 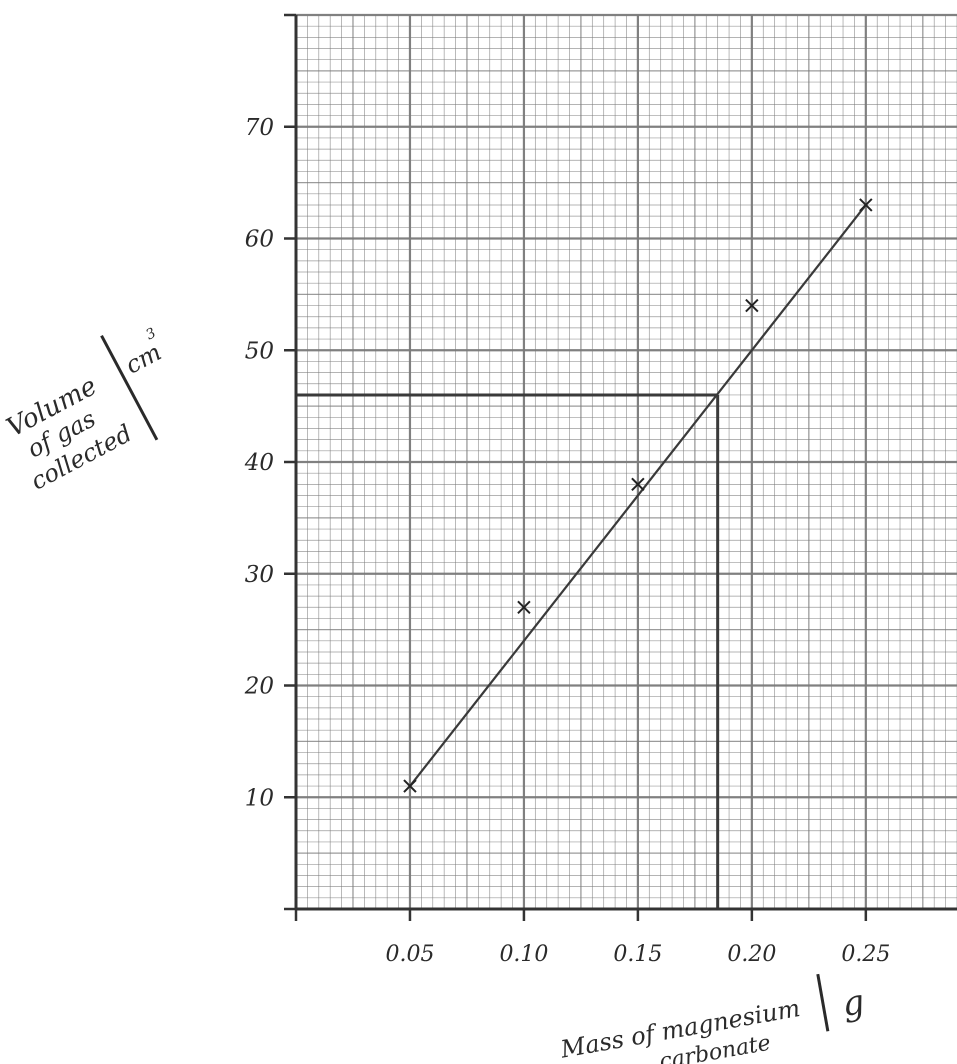 I want to click on x-axis-label-divider, so click(x=823, y=1002).